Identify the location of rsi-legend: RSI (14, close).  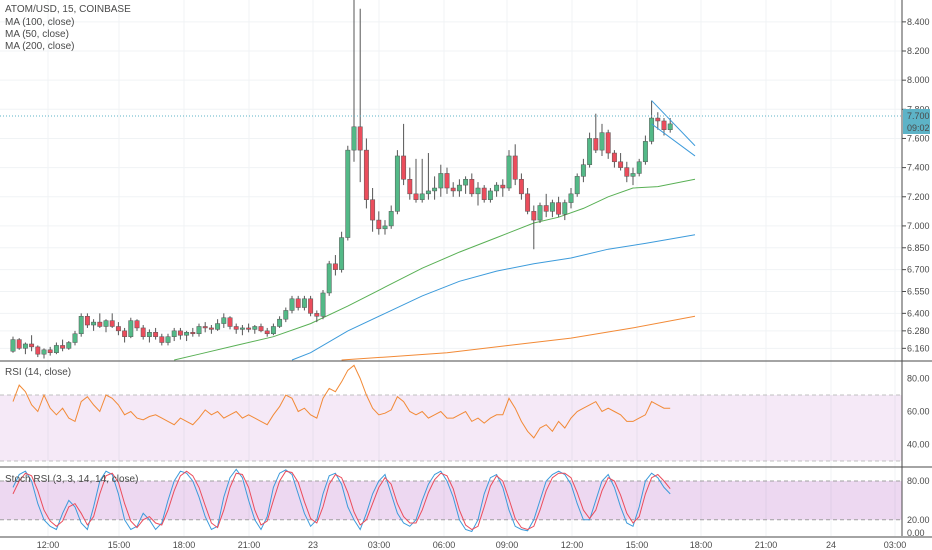
(38, 372).